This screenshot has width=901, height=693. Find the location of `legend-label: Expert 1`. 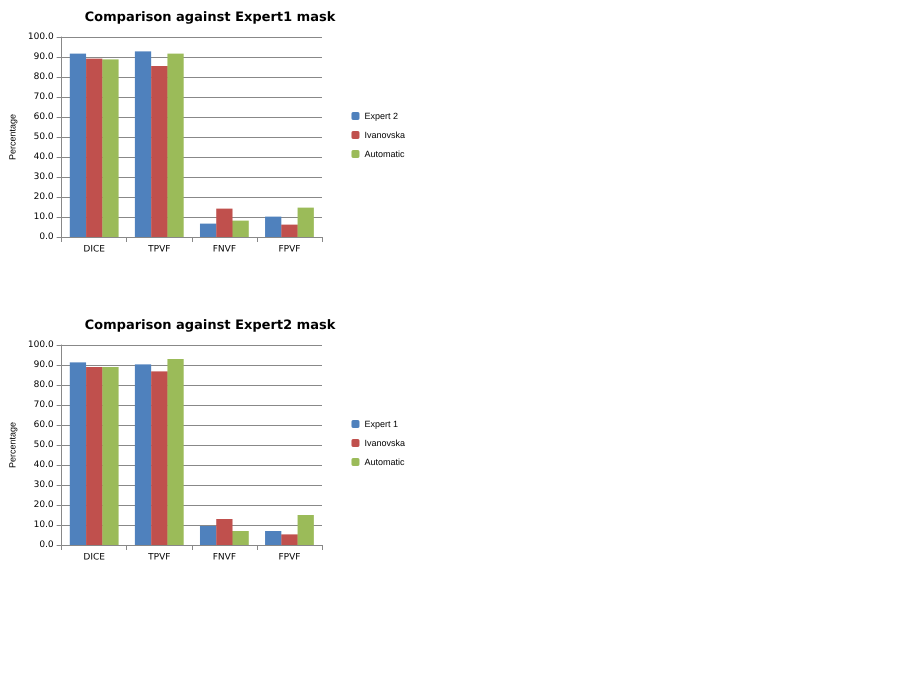

legend-label: Expert 1 is located at coordinates (381, 424).